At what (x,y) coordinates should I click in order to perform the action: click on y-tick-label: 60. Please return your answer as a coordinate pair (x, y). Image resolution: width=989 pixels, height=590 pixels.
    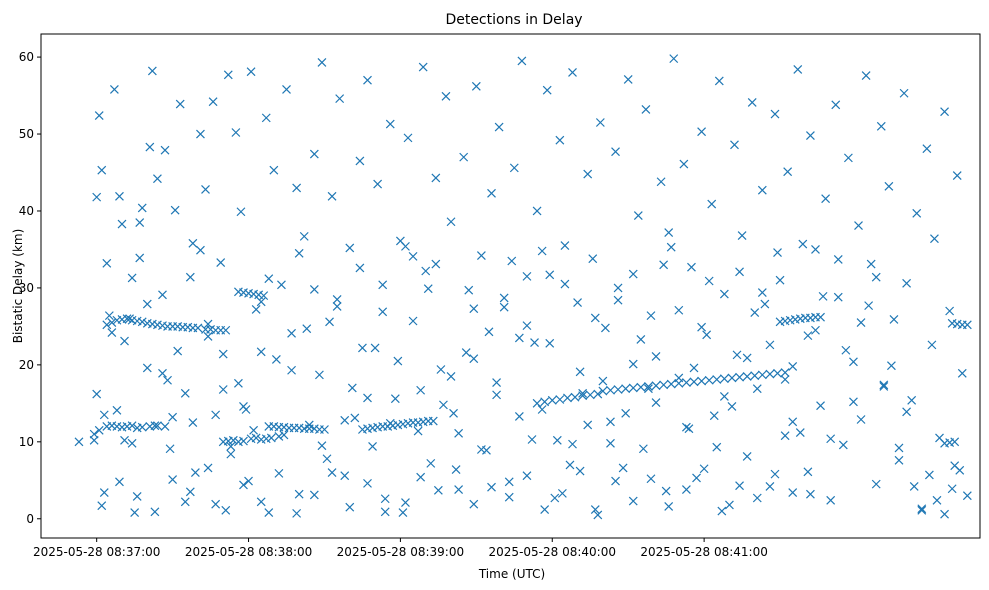
    Looking at the image, I should click on (26, 57).